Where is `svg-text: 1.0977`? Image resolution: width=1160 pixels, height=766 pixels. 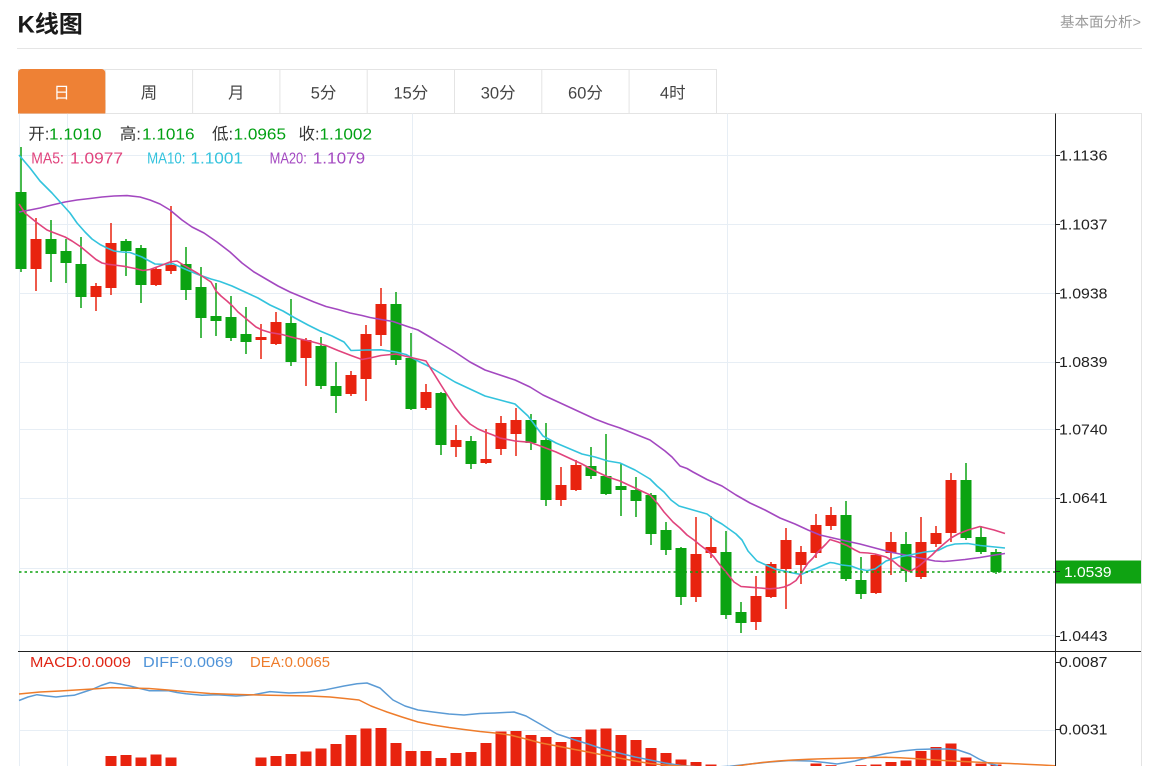 svg-text: 1.0977 is located at coordinates (96, 159).